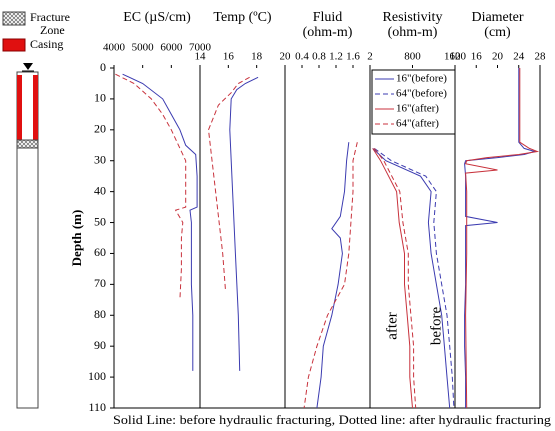 This screenshot has width=555, height=431. Describe the element at coordinates (27, 144) in the screenshot. I see `fracture-zone` at that location.